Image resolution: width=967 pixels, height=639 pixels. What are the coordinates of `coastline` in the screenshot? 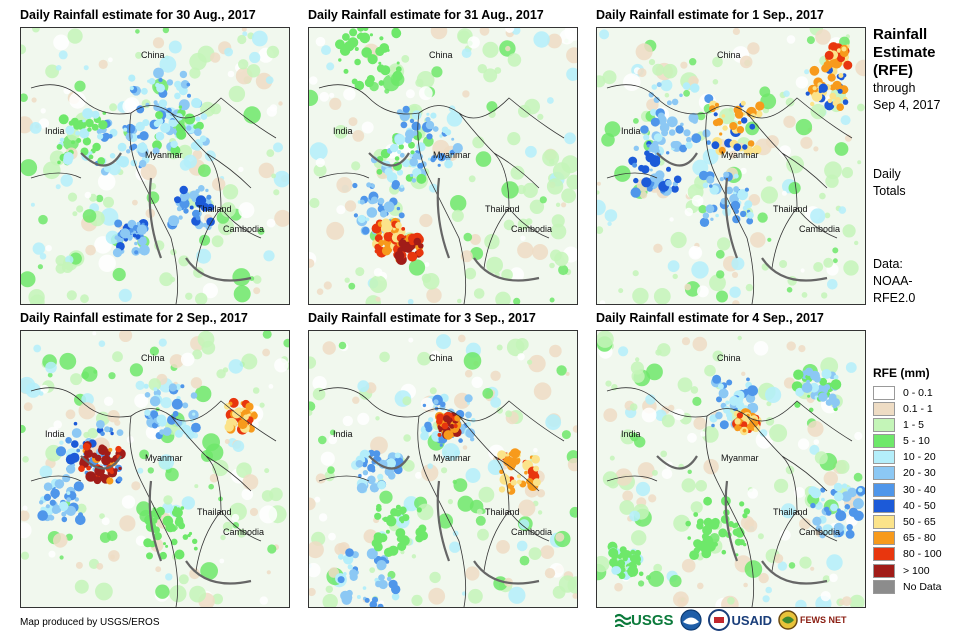 It's located at (742, 217).